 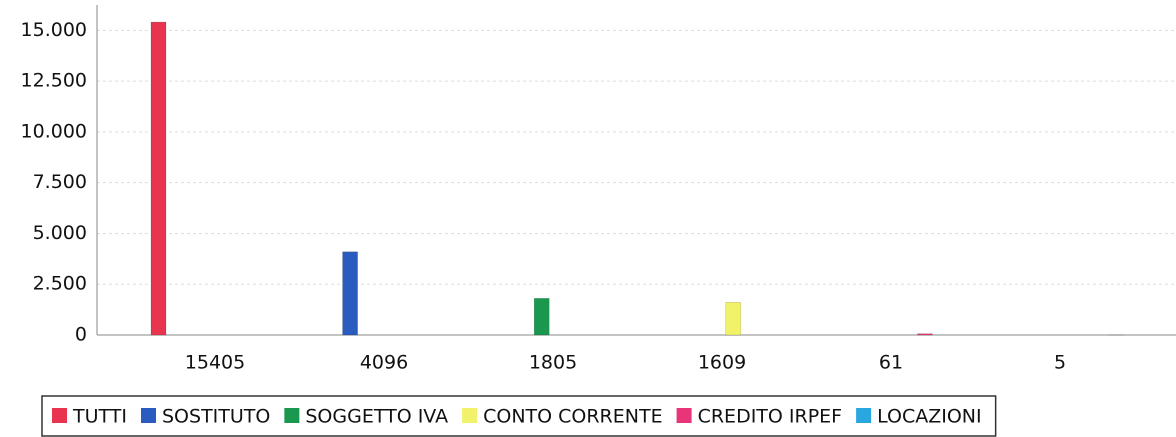 What do you see at coordinates (384, 363) in the screenshot?
I see `x-tick-label: 4096` at bounding box center [384, 363].